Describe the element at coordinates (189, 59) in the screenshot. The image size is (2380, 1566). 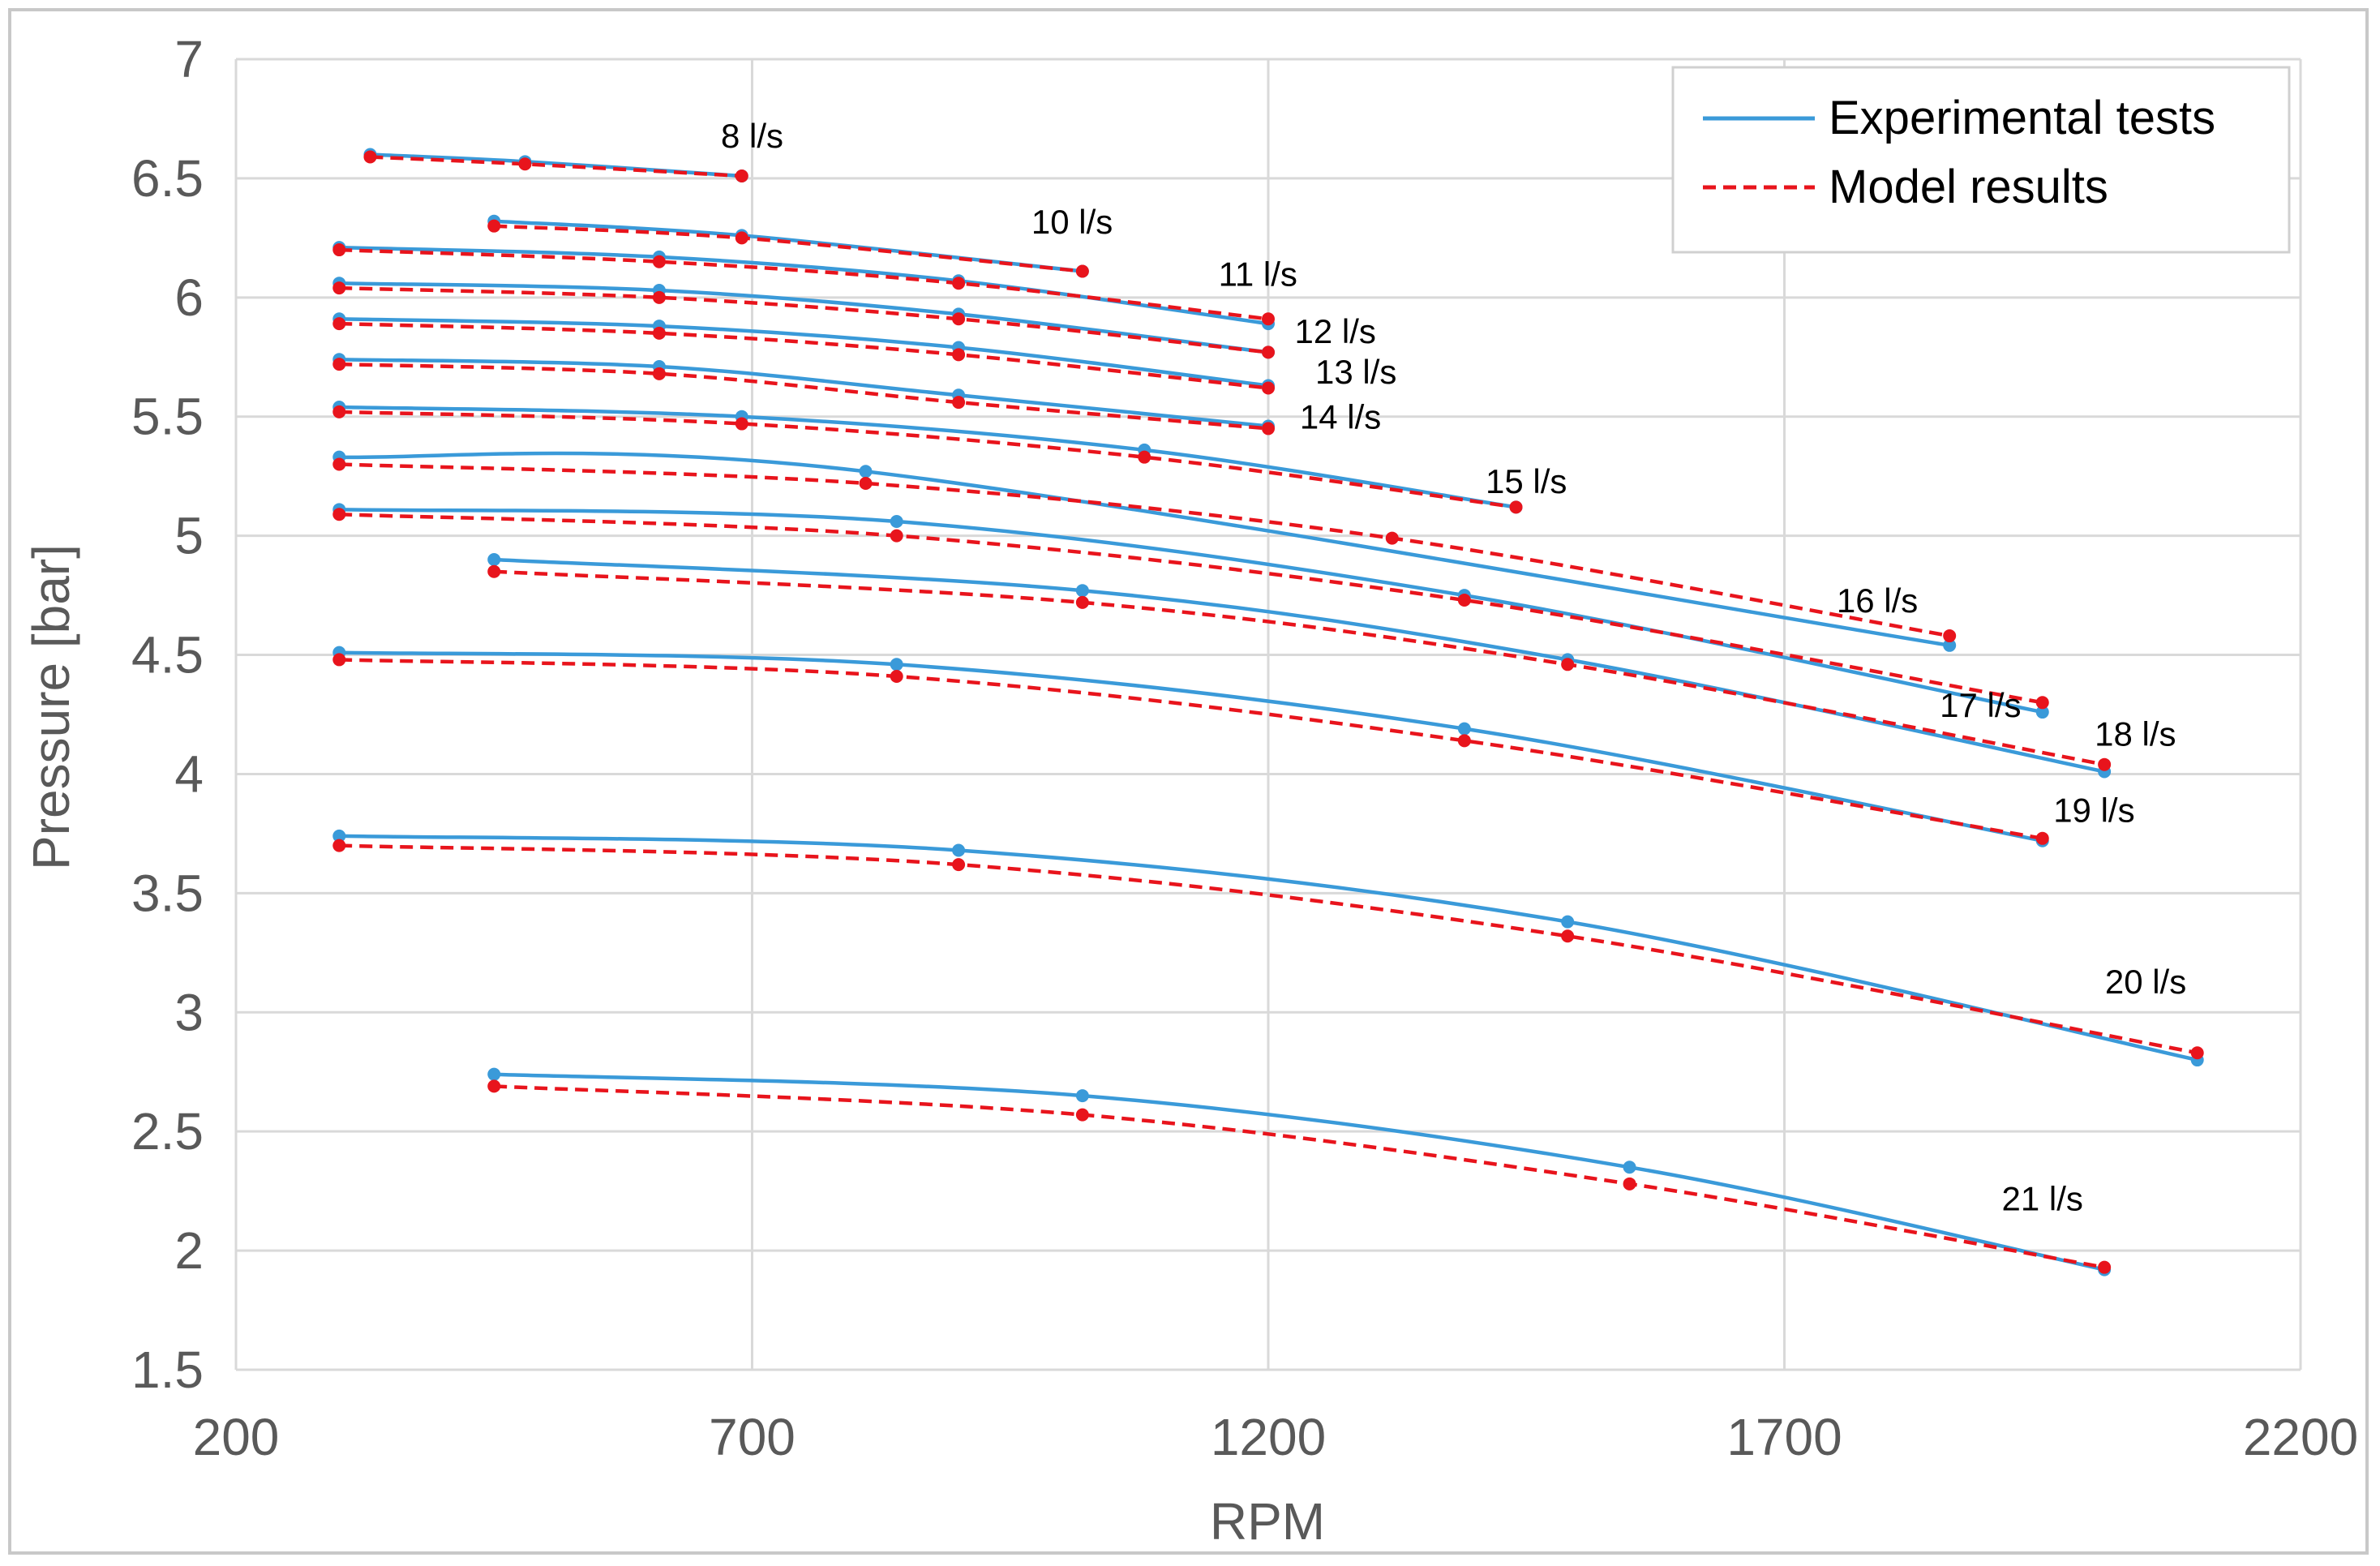
I see `y-tick-label: 7` at that location.